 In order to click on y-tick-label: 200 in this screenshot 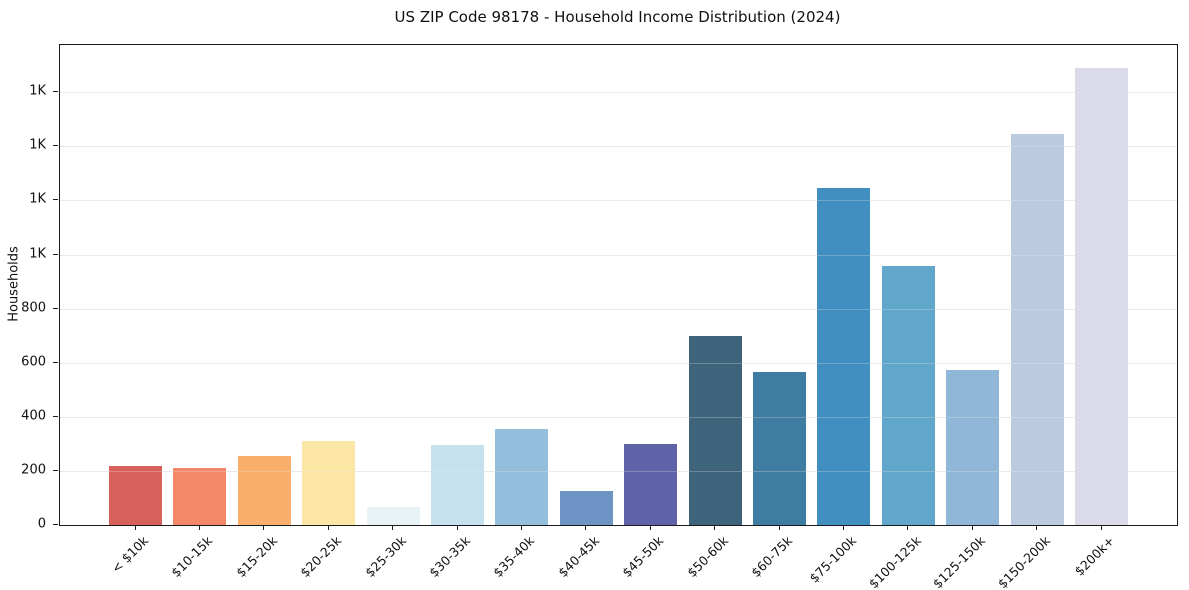, I will do `click(33, 470)`.